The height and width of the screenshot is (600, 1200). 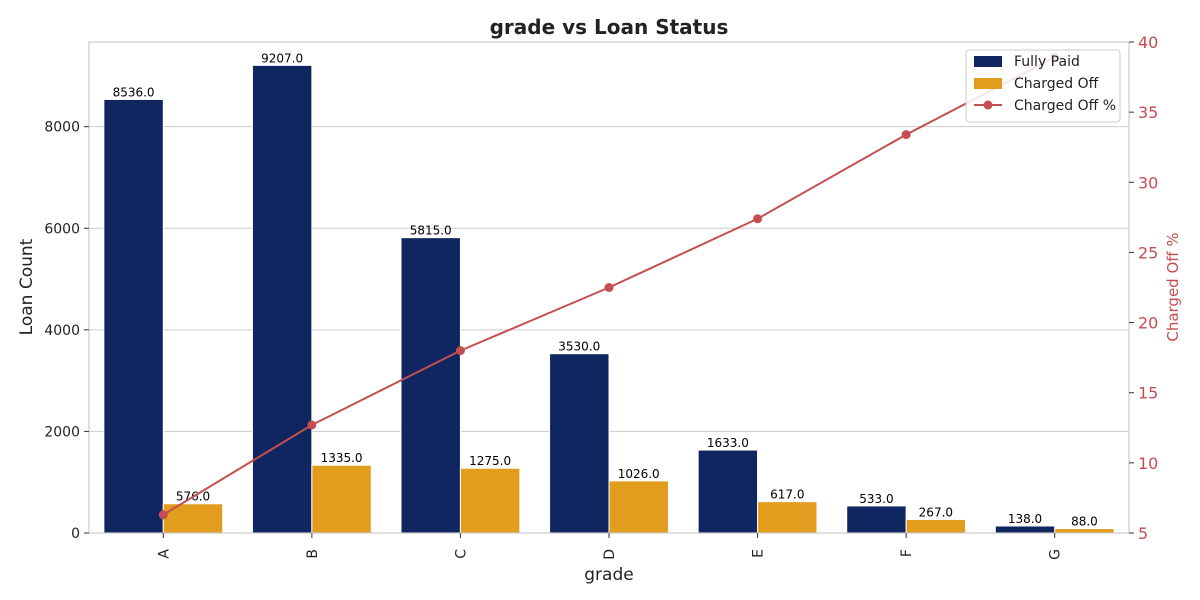 What do you see at coordinates (988, 61) in the screenshot?
I see `legend-swatch-fully-paid` at bounding box center [988, 61].